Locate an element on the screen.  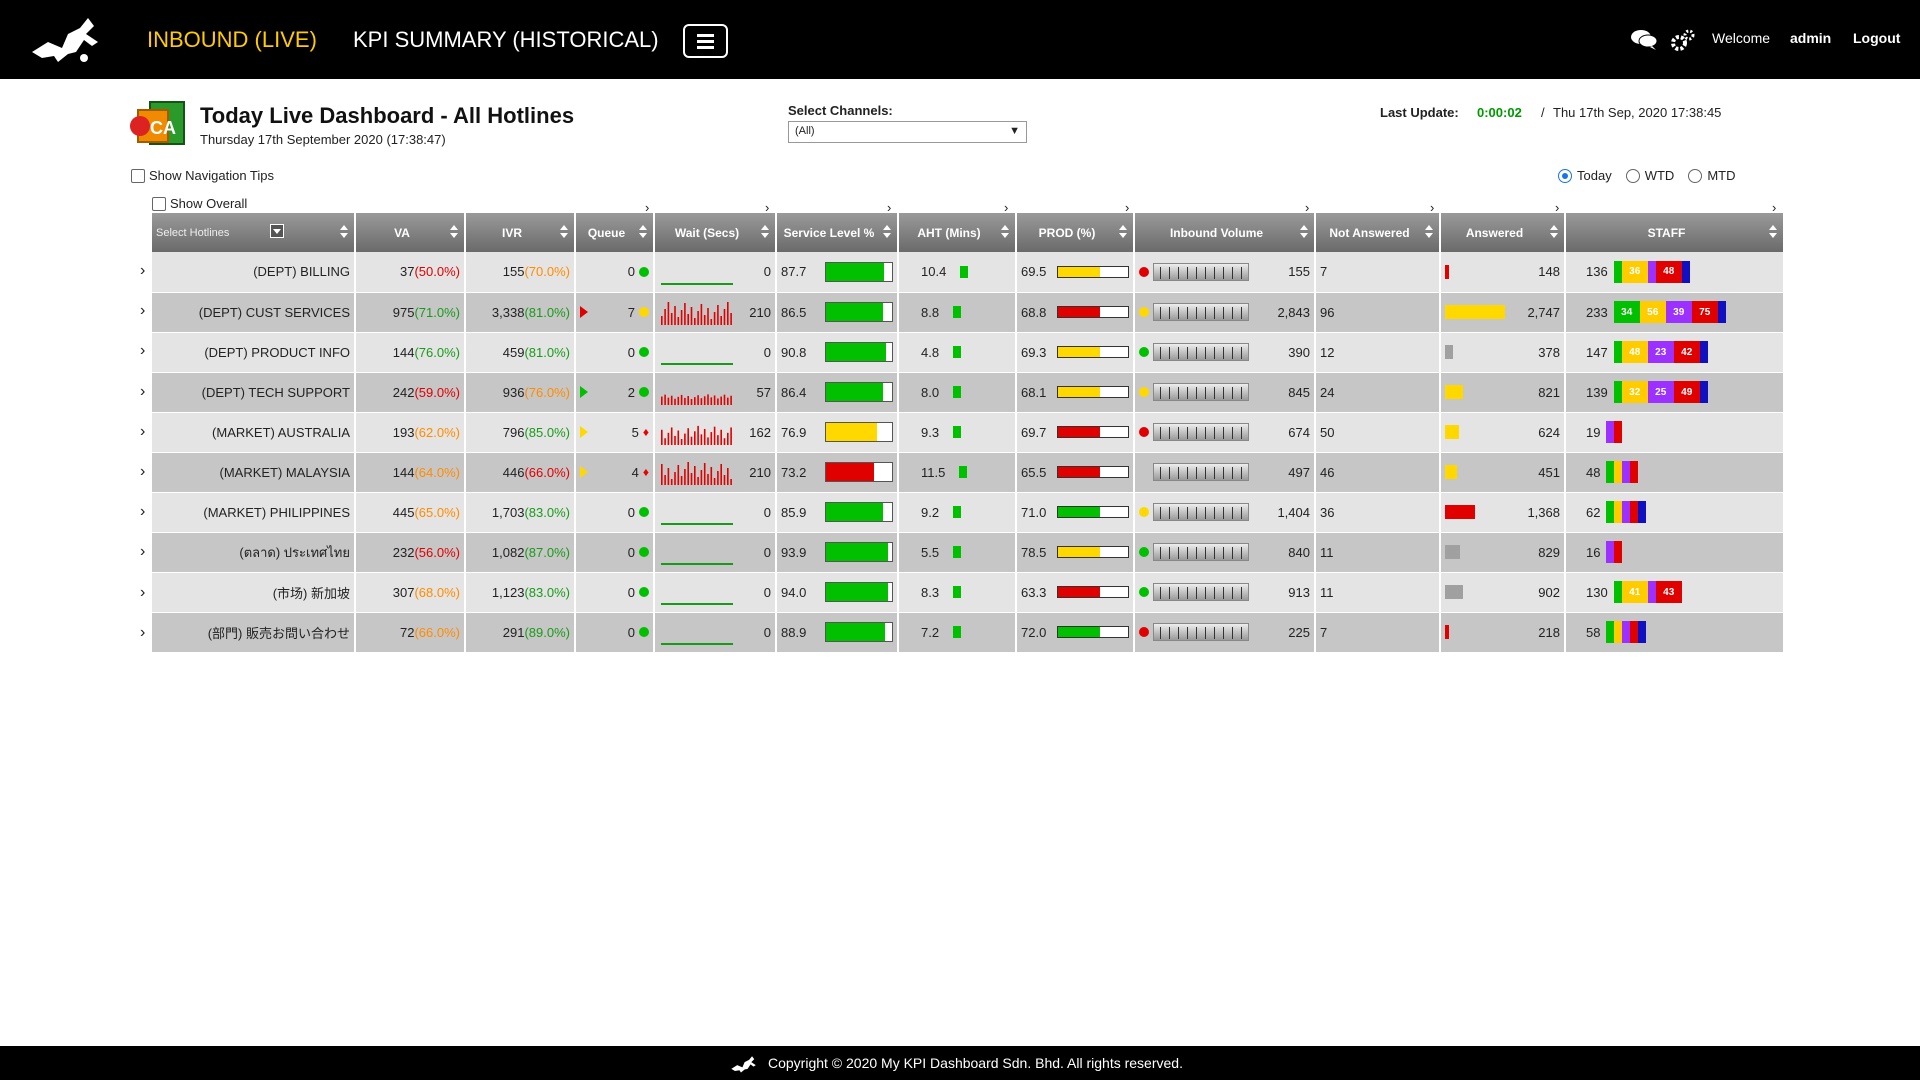
column-header-staff: STAFF is located at coordinates (1675, 232).